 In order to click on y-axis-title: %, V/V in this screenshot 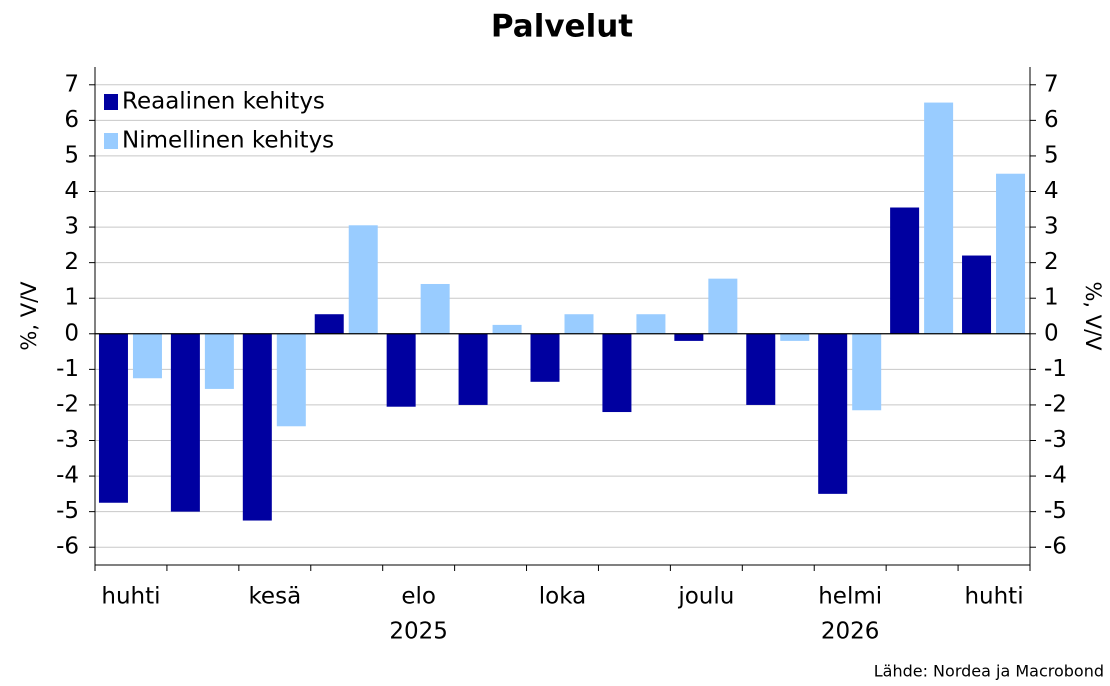, I will do `click(29, 316)`.